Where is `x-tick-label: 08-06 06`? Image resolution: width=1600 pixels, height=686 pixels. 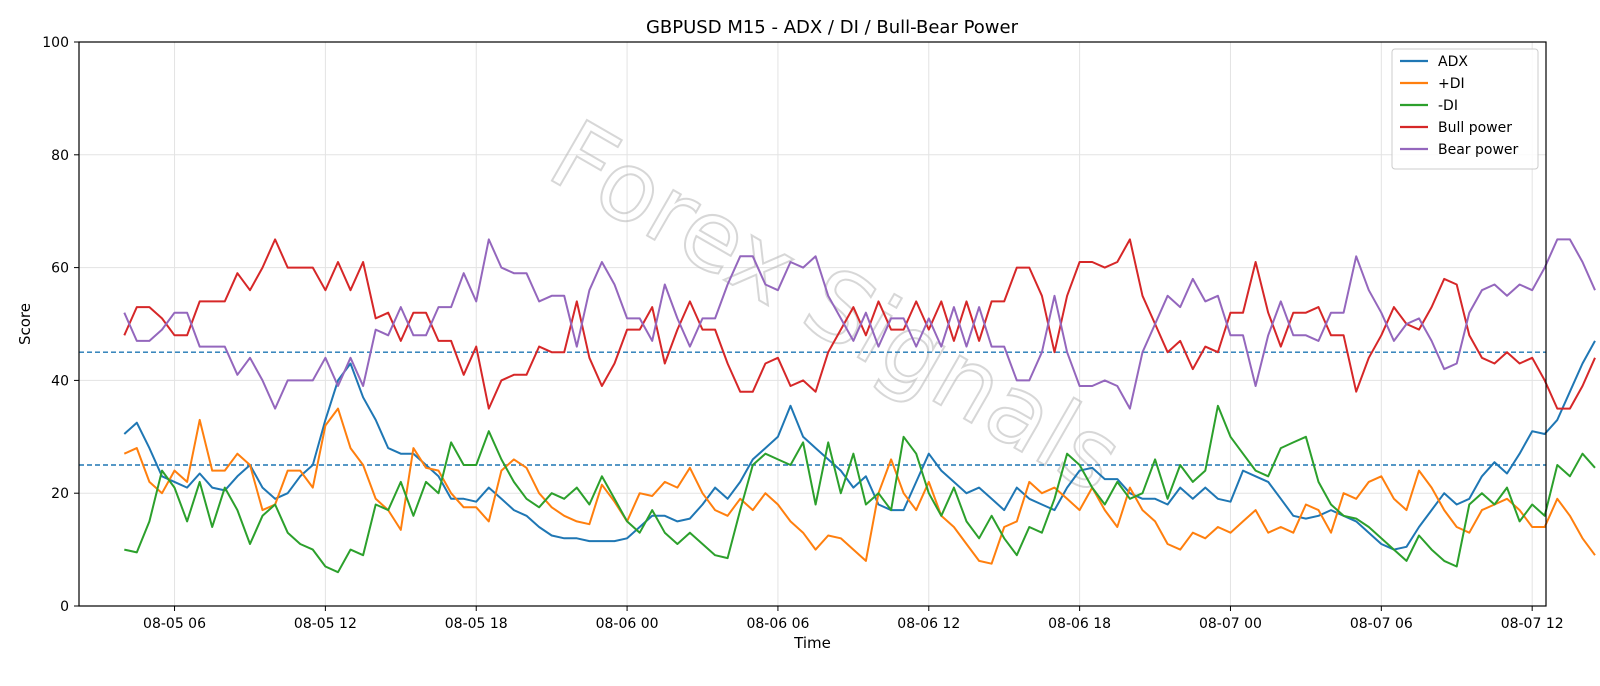
x-tick-label: 08-06 06 is located at coordinates (777, 624).